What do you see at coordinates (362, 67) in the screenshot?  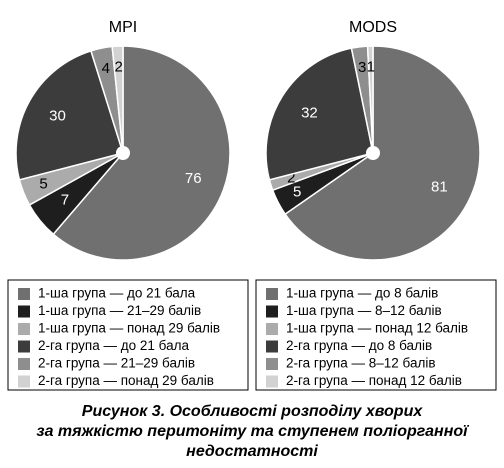 I see `data-label: 3` at bounding box center [362, 67].